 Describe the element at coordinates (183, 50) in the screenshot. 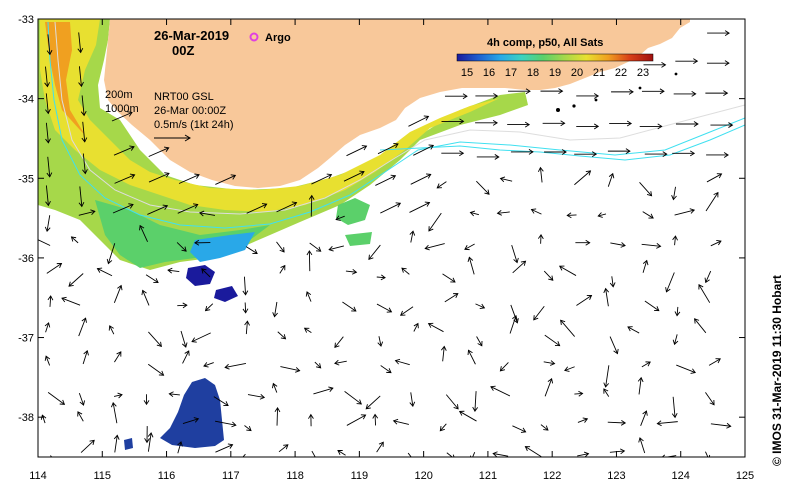

I see `map-hour: 00Z` at that location.